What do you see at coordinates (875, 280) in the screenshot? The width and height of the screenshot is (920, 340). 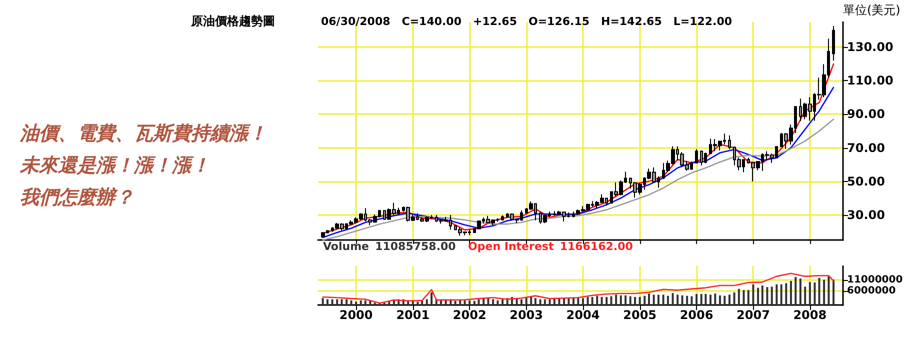 I see `y-tick-label: 11000000` at bounding box center [875, 280].